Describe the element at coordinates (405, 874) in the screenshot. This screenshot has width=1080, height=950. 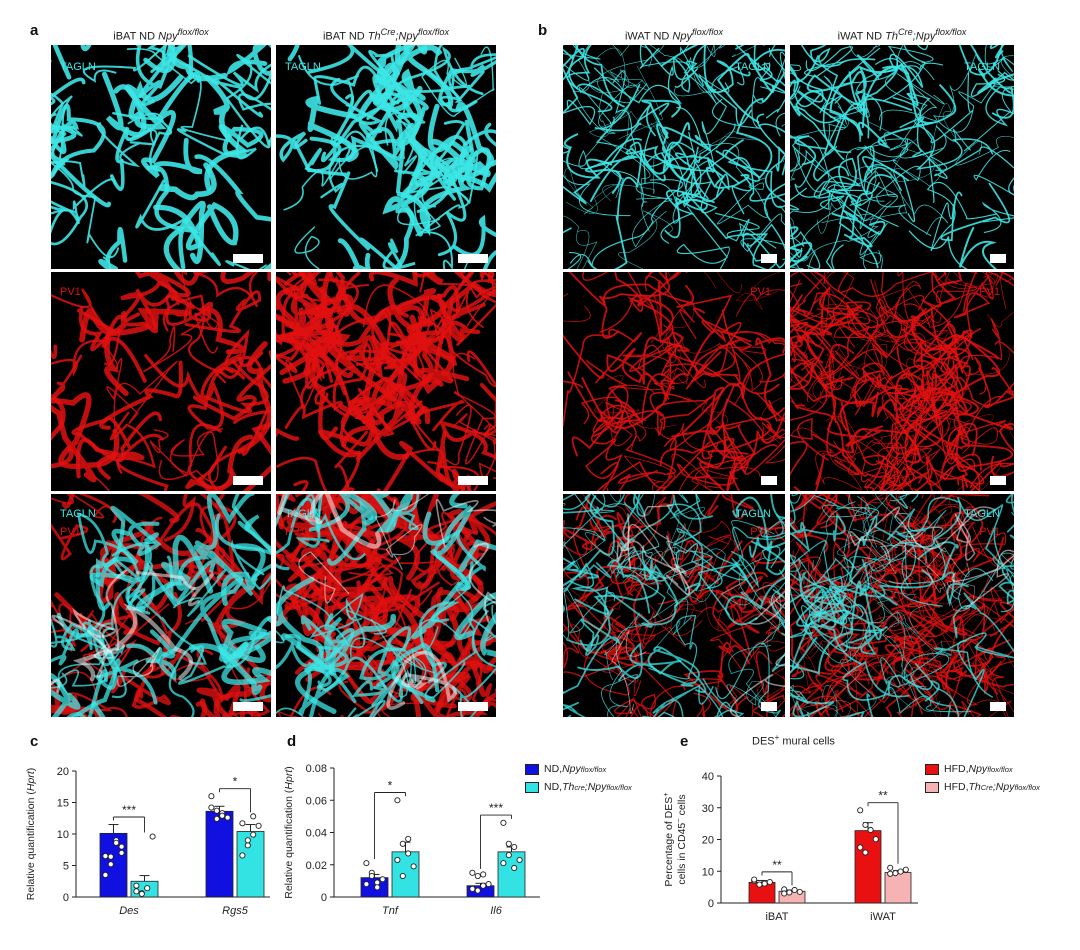
I see `bar` at that location.